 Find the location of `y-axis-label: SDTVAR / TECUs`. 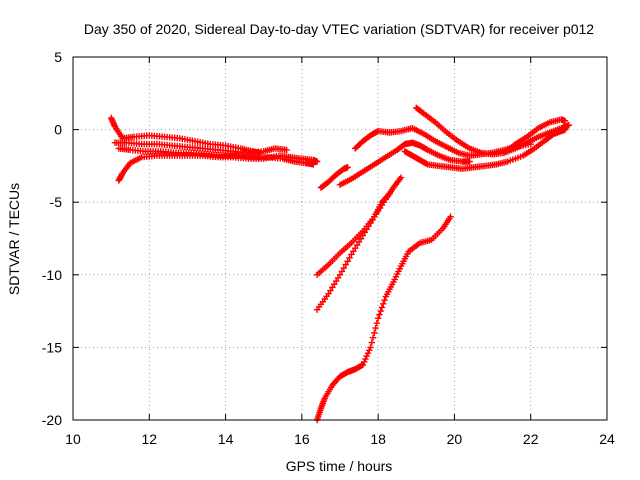

y-axis-label: SDTVAR / TECUs is located at coordinates (14, 239).